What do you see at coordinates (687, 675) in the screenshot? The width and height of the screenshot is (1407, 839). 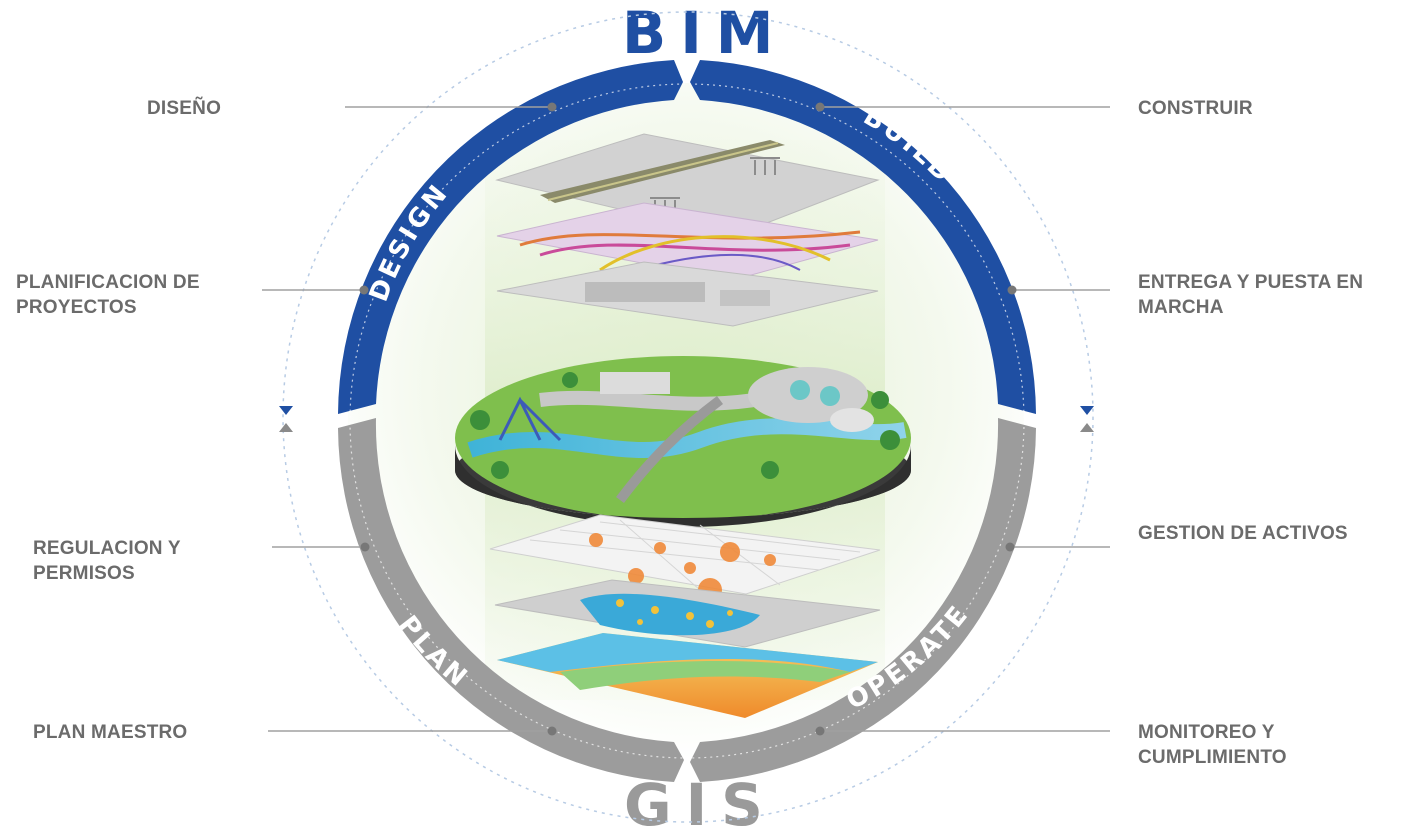 I see `layer-terrain` at bounding box center [687, 675].